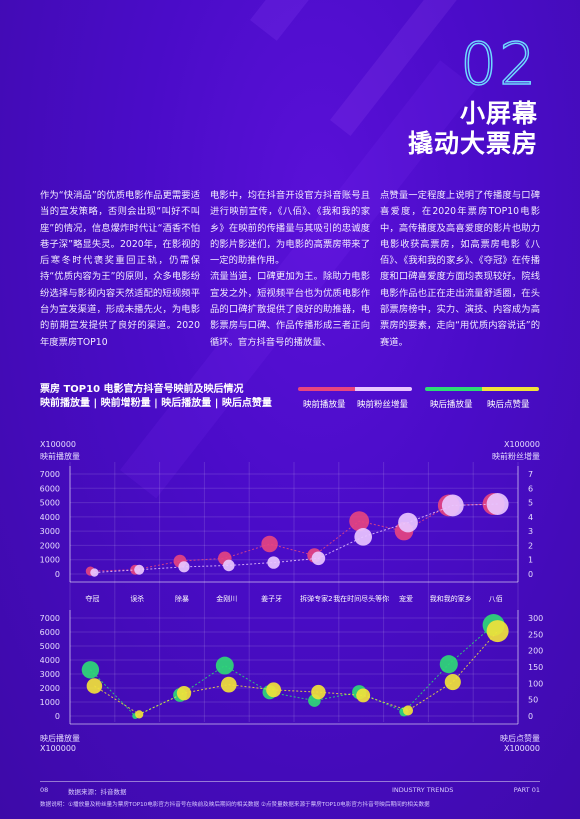 This screenshot has height=819, width=580. What do you see at coordinates (535, 618) in the screenshot?
I see `right-tick-label: 300` at bounding box center [535, 618].